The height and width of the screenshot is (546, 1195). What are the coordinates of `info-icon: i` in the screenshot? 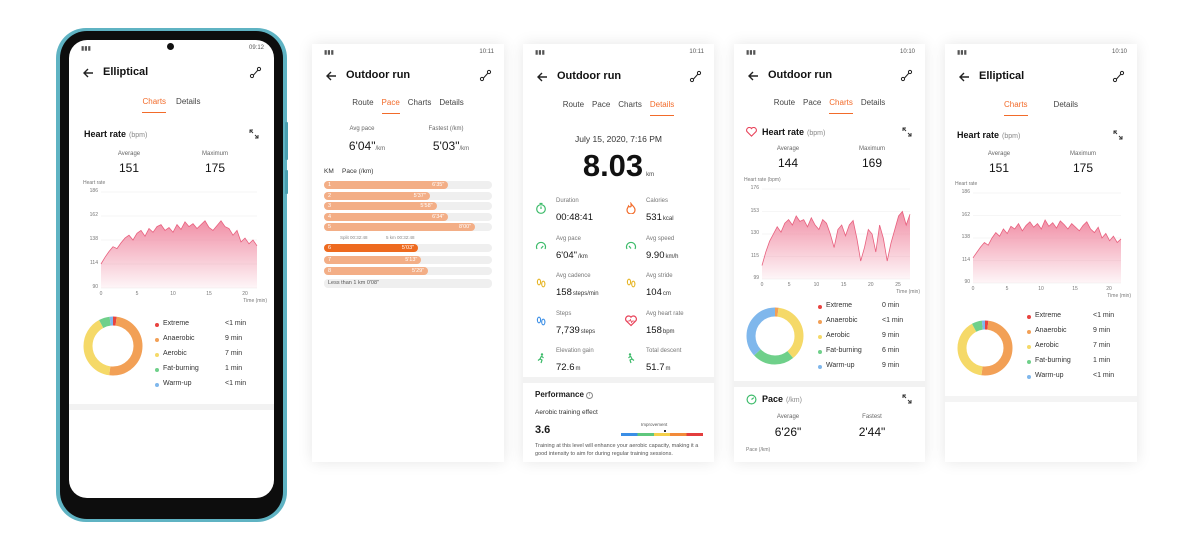 It's located at (590, 395).